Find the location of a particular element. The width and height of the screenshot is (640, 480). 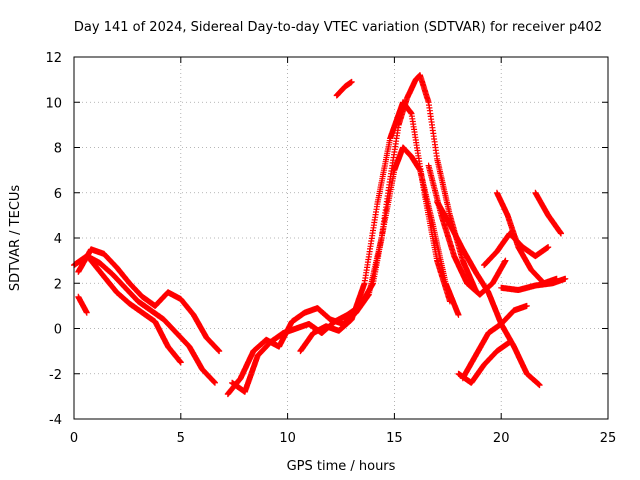

series-track-o is located at coordinates (533, 284).